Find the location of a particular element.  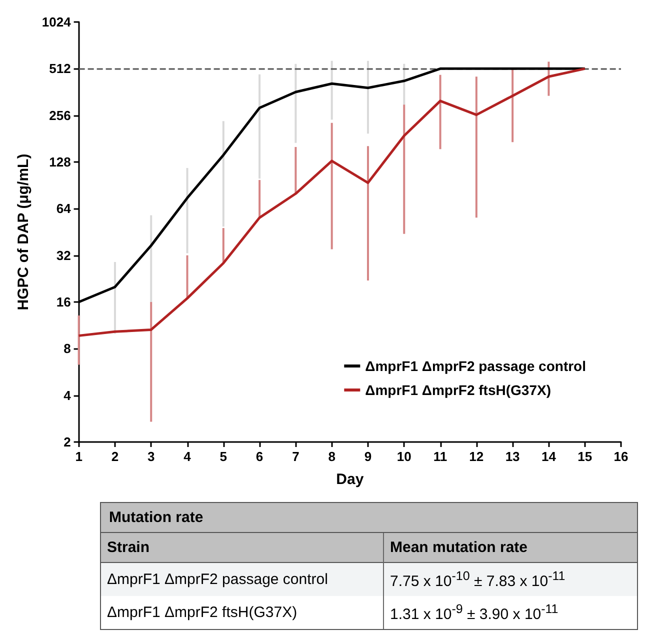

x-tick-label: 5 is located at coordinates (224, 456).